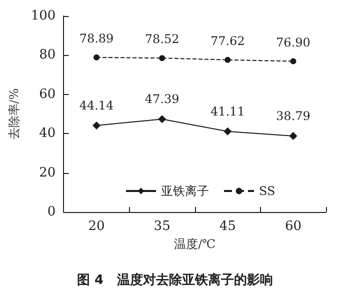 The width and height of the screenshot is (350, 298). What do you see at coordinates (47, 172) in the screenshot?
I see `y-tick-label: 20` at bounding box center [47, 172].